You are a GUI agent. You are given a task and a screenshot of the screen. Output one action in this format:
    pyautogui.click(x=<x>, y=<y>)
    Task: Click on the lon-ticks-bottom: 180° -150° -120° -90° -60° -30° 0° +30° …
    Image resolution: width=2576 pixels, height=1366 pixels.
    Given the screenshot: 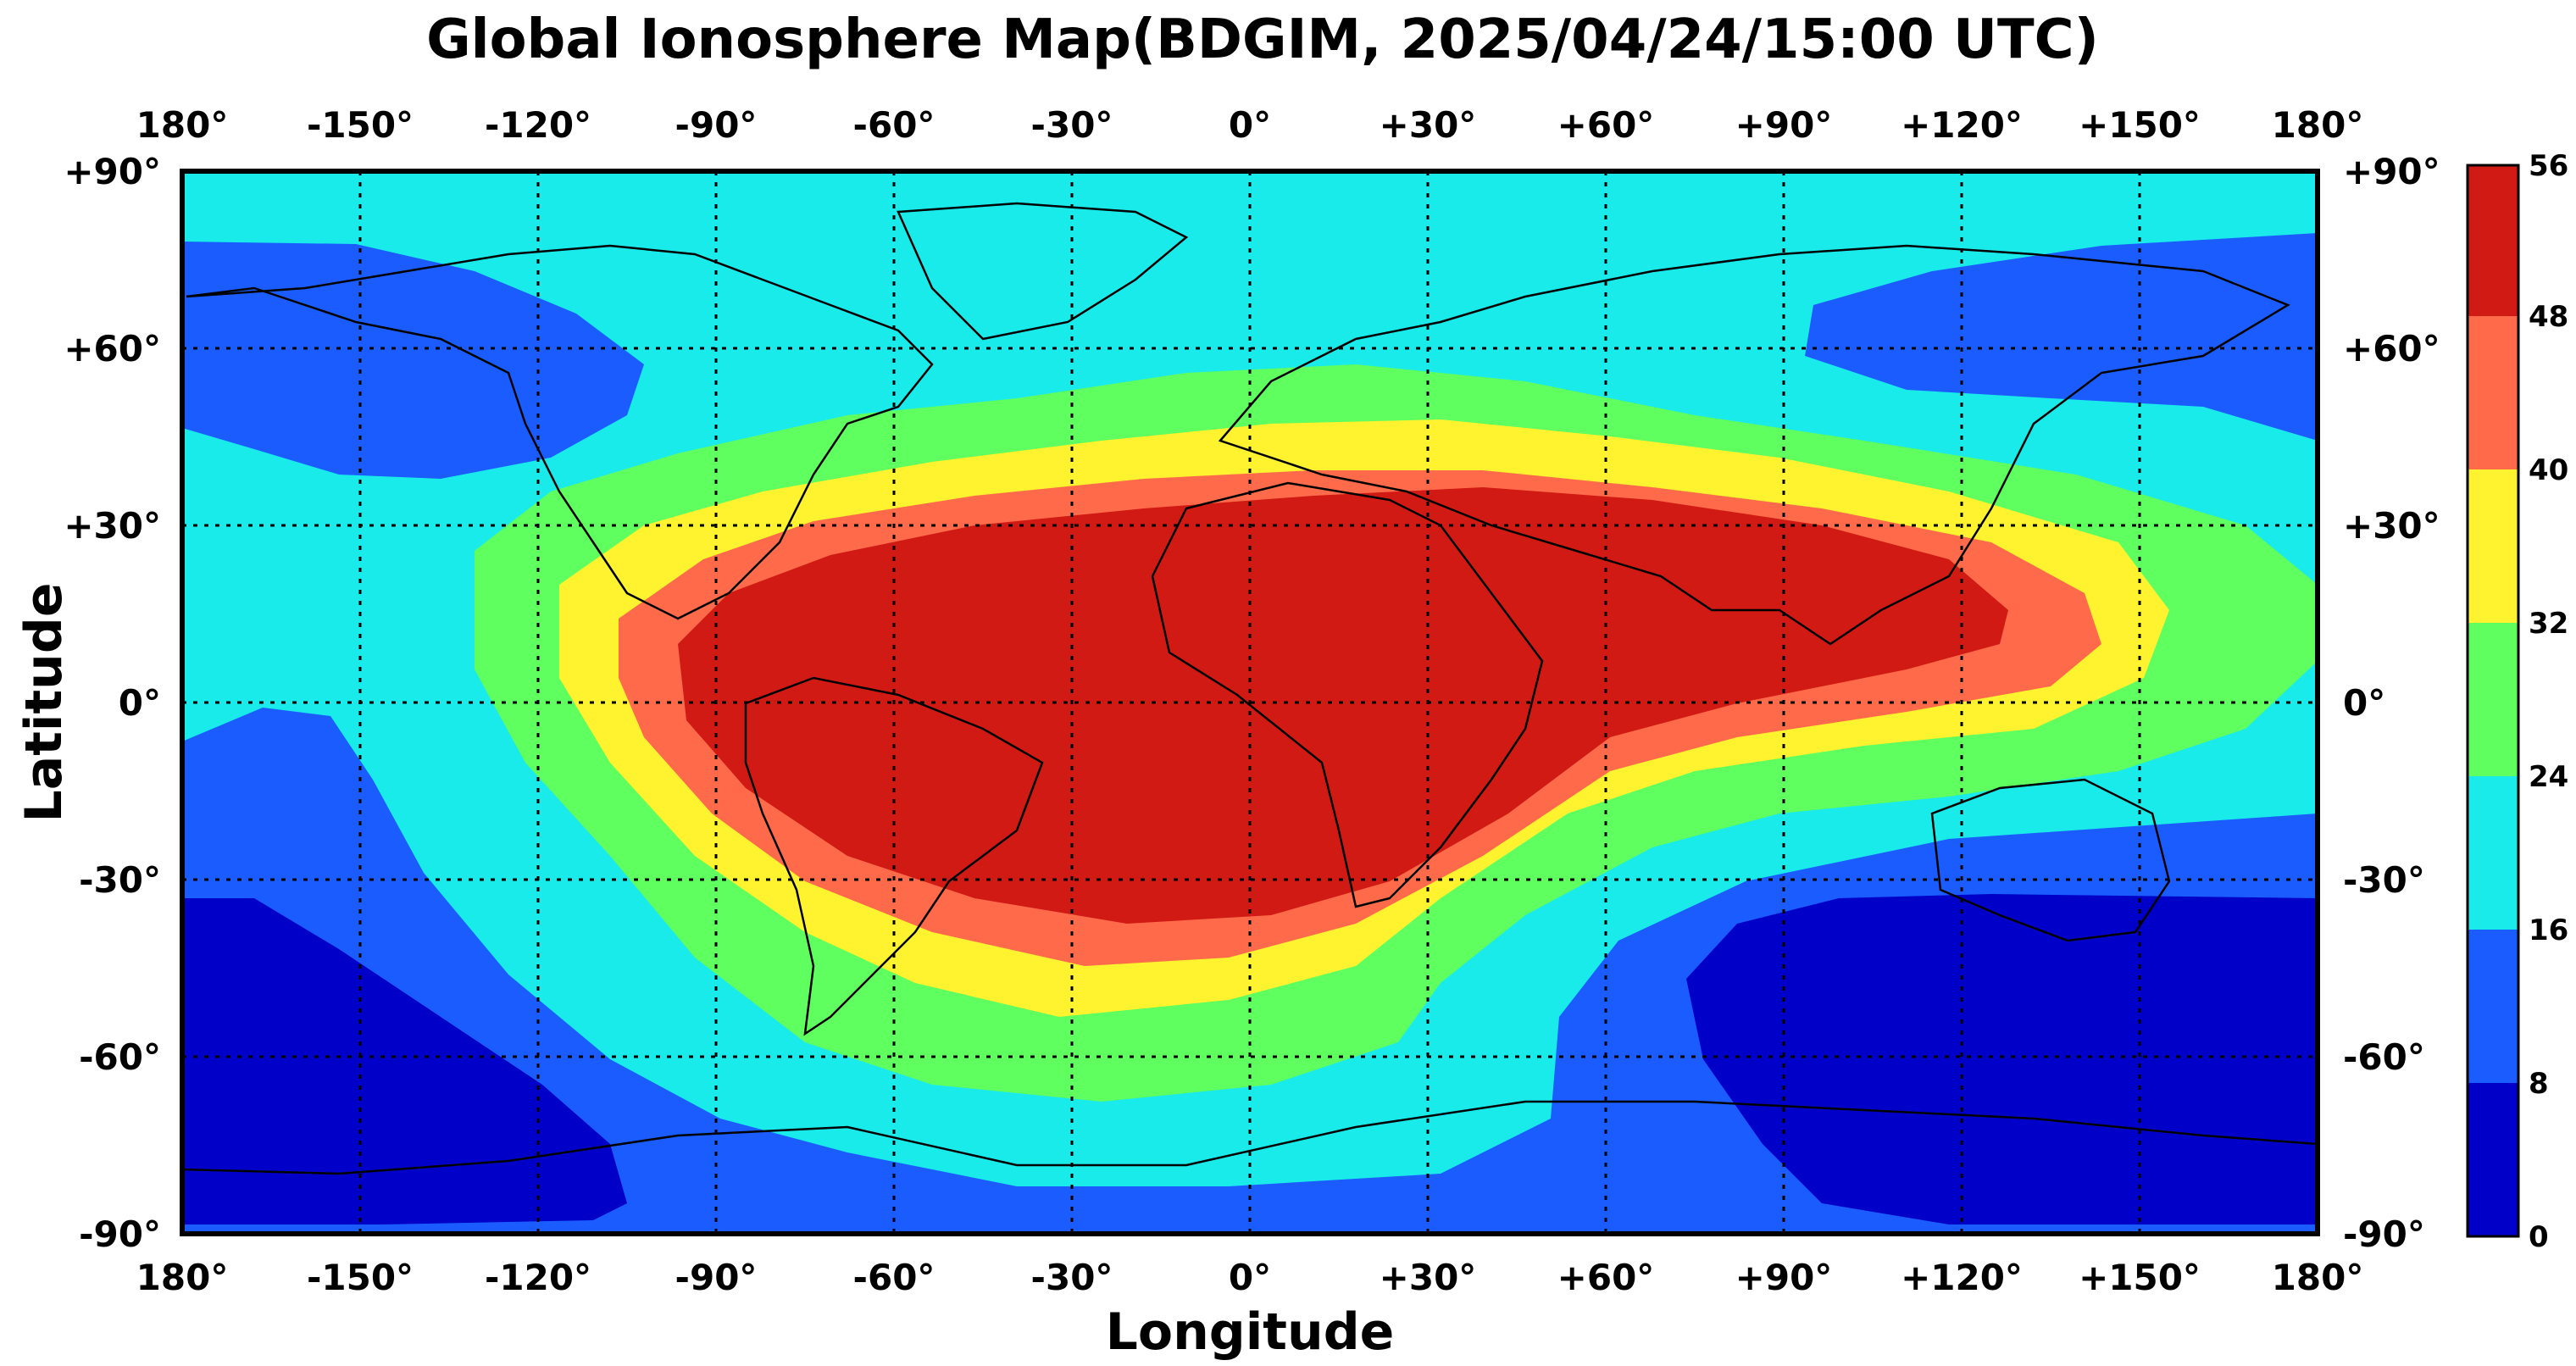 What is the action you would take?
    pyautogui.click(x=1250, y=1277)
    